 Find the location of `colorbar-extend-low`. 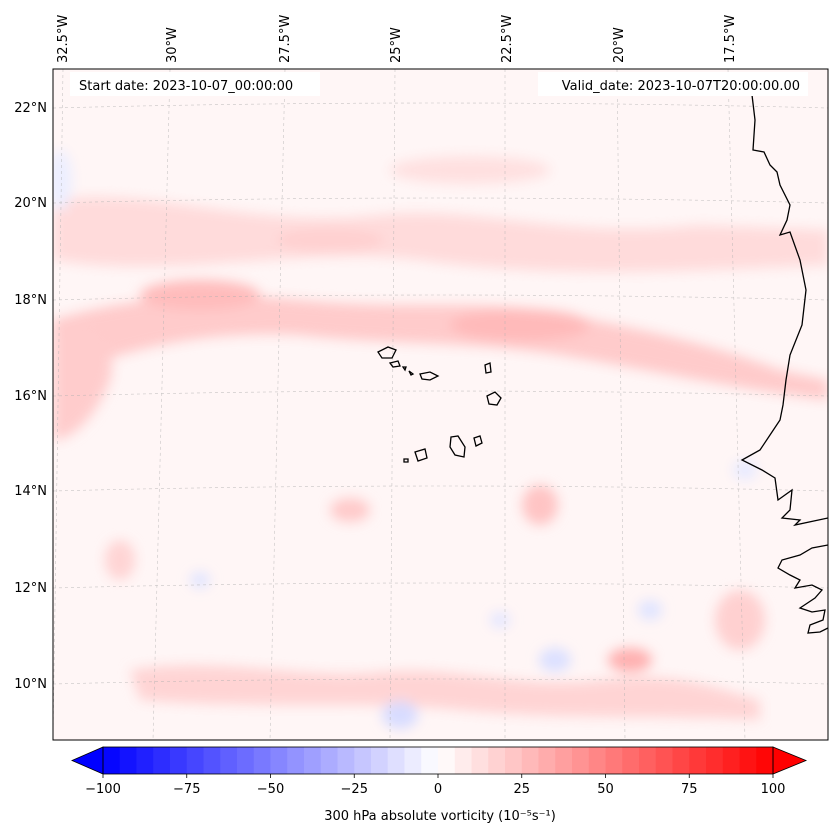

colorbar-extend-low is located at coordinates (87, 760).